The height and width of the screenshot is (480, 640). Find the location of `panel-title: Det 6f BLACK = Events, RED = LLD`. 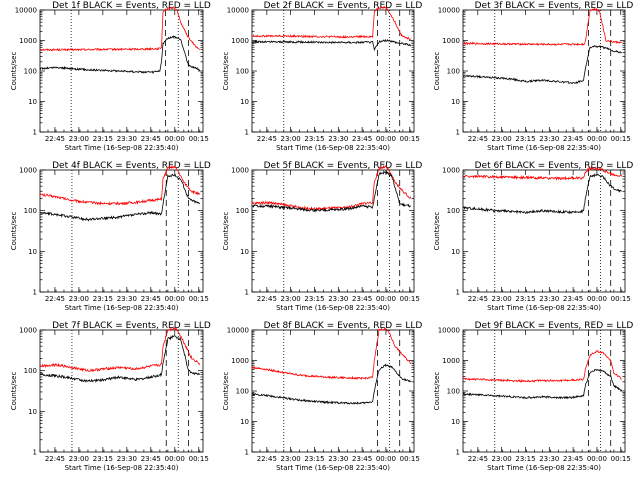

panel-title: Det 6f BLACK = Events, RED = LLD is located at coordinates (554, 166).